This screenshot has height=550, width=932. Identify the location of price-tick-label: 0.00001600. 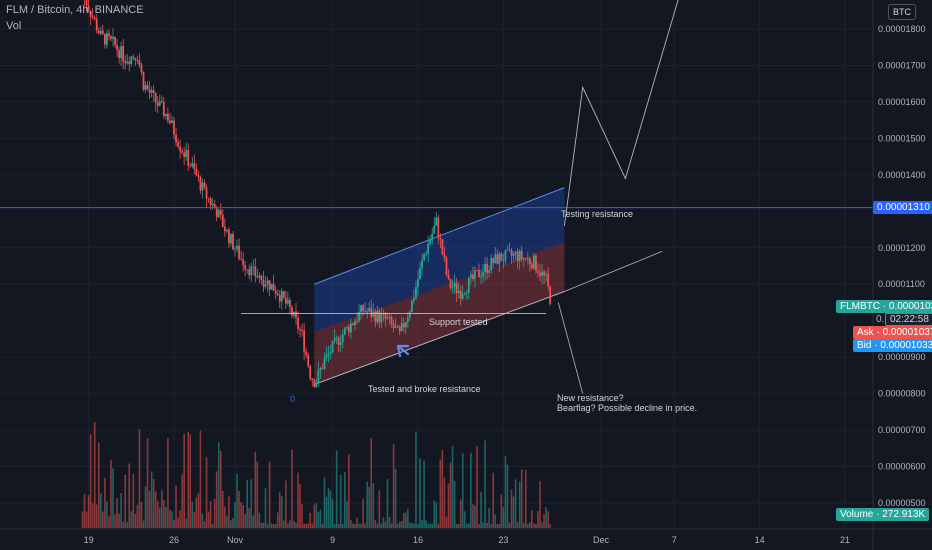
(902, 102).